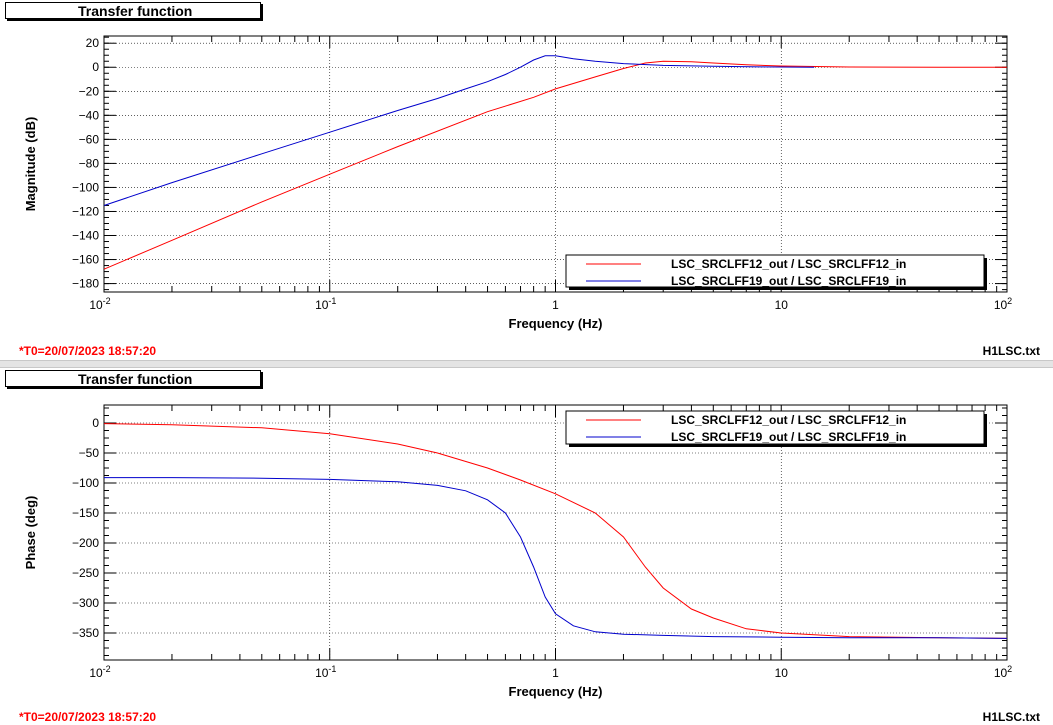 The width and height of the screenshot is (1053, 725). What do you see at coordinates (30, 164) in the screenshot?
I see `mag-y-axis-label: Magnitude (dB)` at bounding box center [30, 164].